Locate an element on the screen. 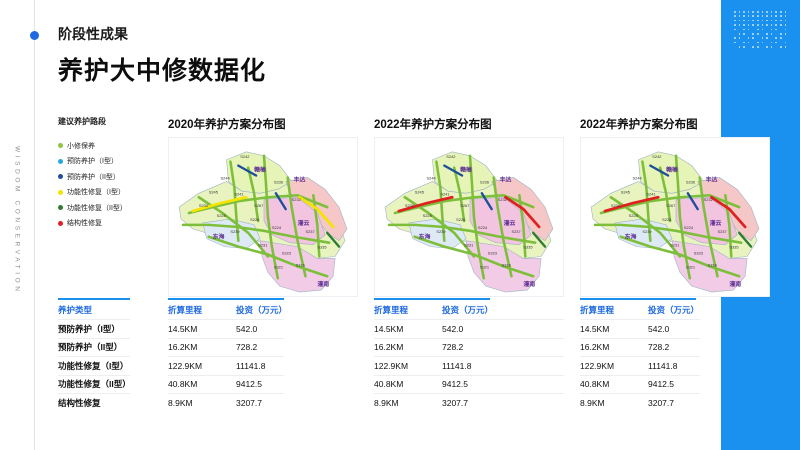 This screenshot has height=450, width=800. invest-header: 投资（万元） is located at coordinates (674, 309).